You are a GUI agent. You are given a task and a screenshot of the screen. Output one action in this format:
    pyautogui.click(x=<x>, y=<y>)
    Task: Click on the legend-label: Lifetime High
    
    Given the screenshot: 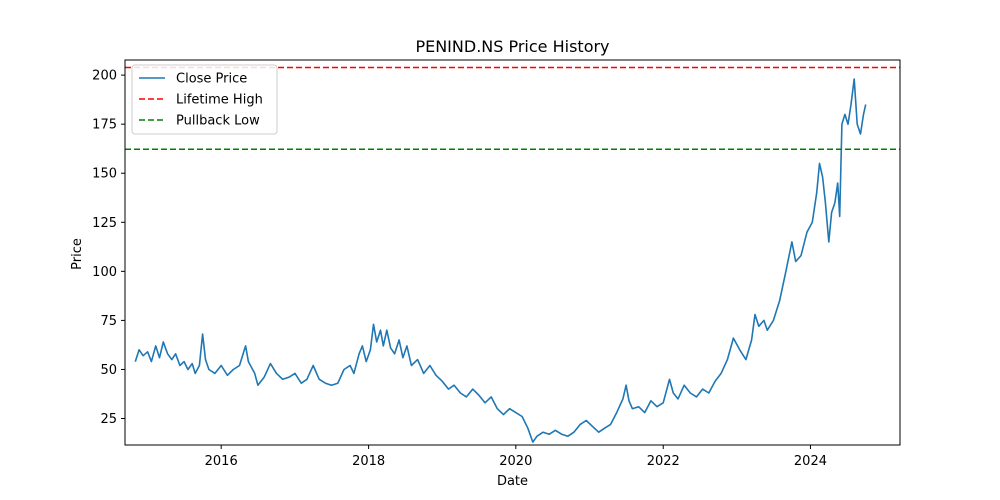 What is the action you would take?
    pyautogui.click(x=219, y=100)
    